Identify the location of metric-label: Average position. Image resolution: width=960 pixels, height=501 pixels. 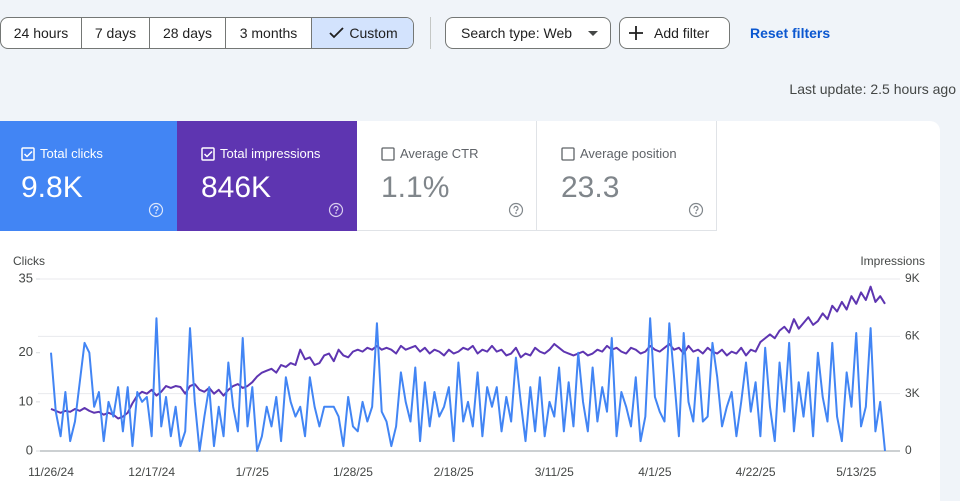
(628, 153).